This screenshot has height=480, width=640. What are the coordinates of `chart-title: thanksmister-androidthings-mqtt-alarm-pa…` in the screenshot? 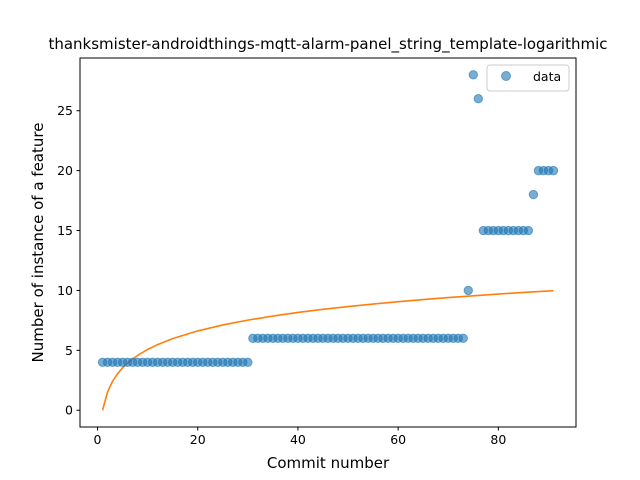 It's located at (327, 44).